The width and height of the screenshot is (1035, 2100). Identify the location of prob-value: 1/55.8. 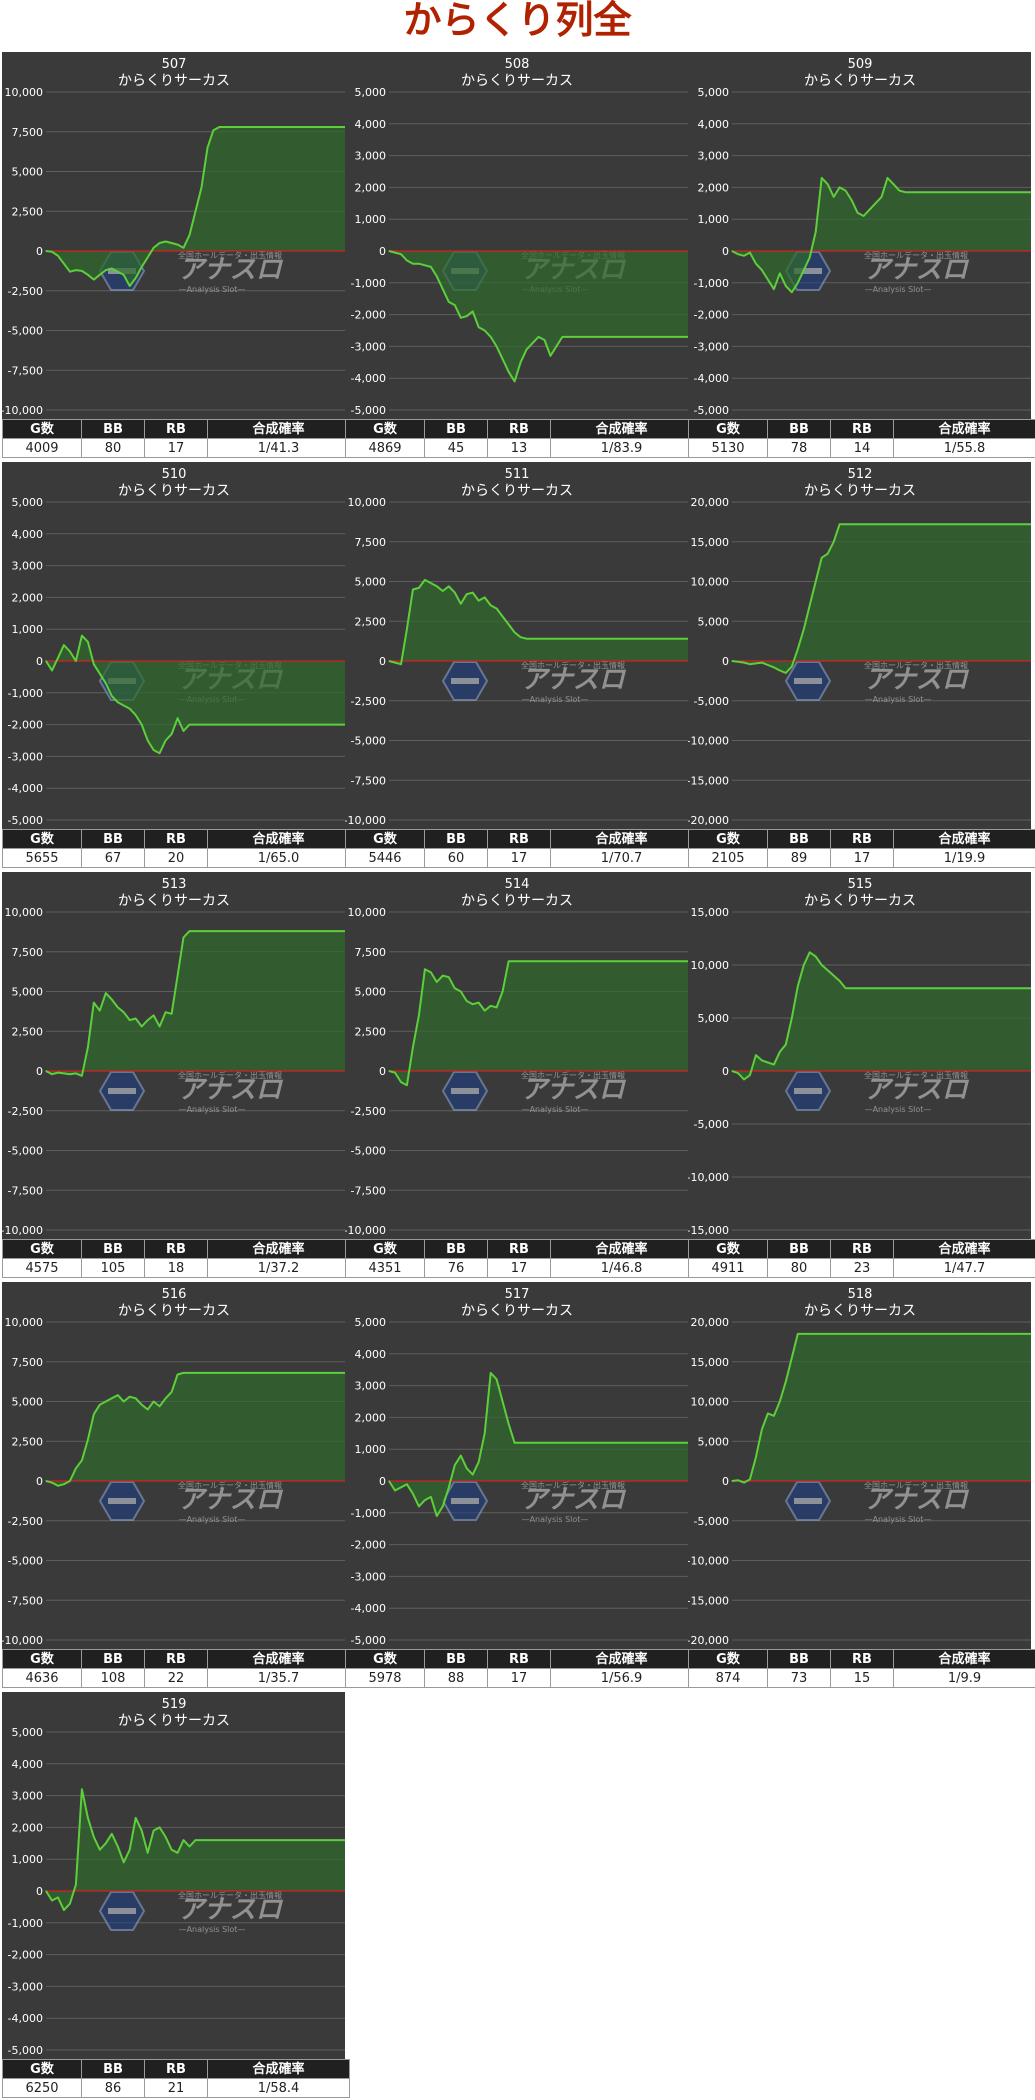
(964, 448).